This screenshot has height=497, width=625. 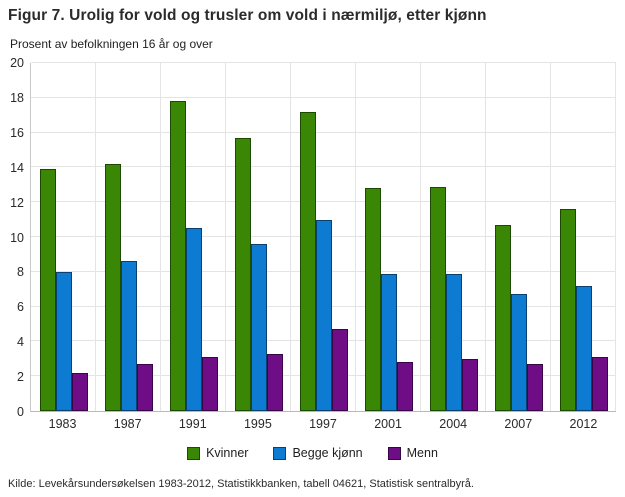 I want to click on bar-kvinner-2001, so click(x=372, y=299).